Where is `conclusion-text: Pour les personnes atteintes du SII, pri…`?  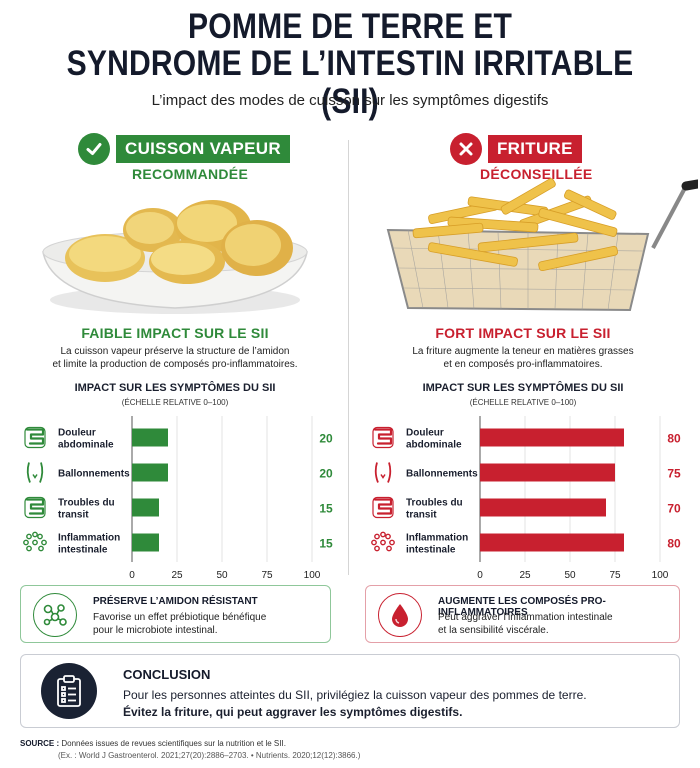 conclusion-text: Pour les personnes atteintes du SII, pri… is located at coordinates (355, 704).